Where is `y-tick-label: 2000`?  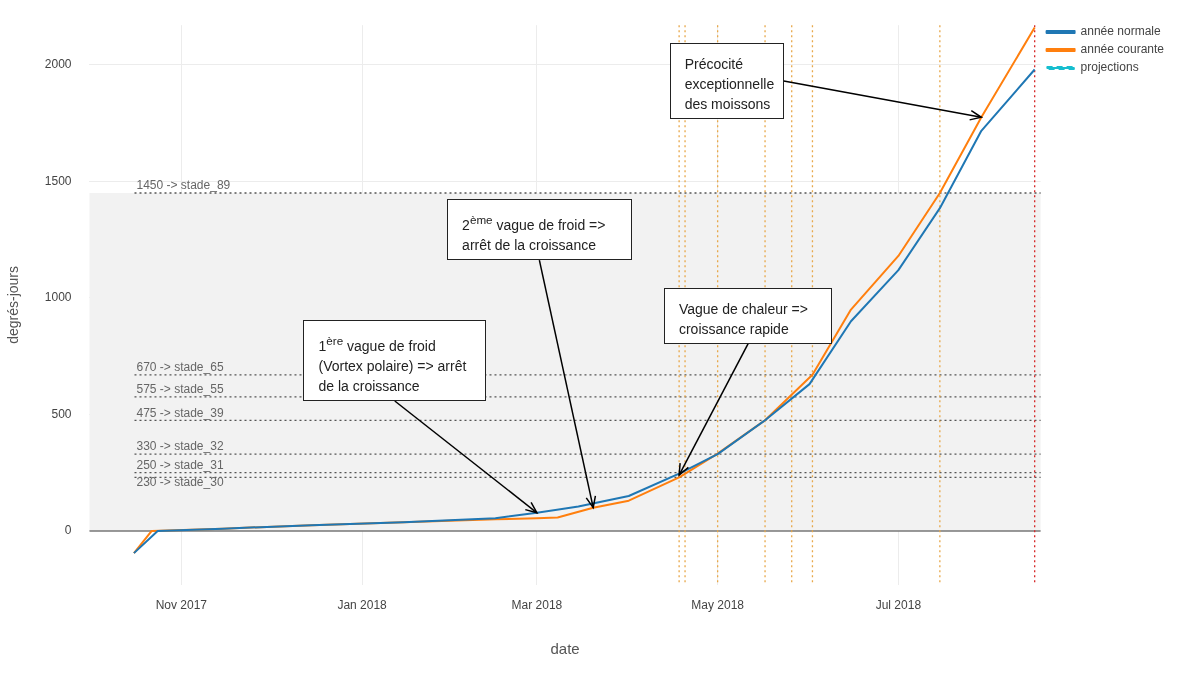
y-tick-label: 2000 is located at coordinates (58, 64).